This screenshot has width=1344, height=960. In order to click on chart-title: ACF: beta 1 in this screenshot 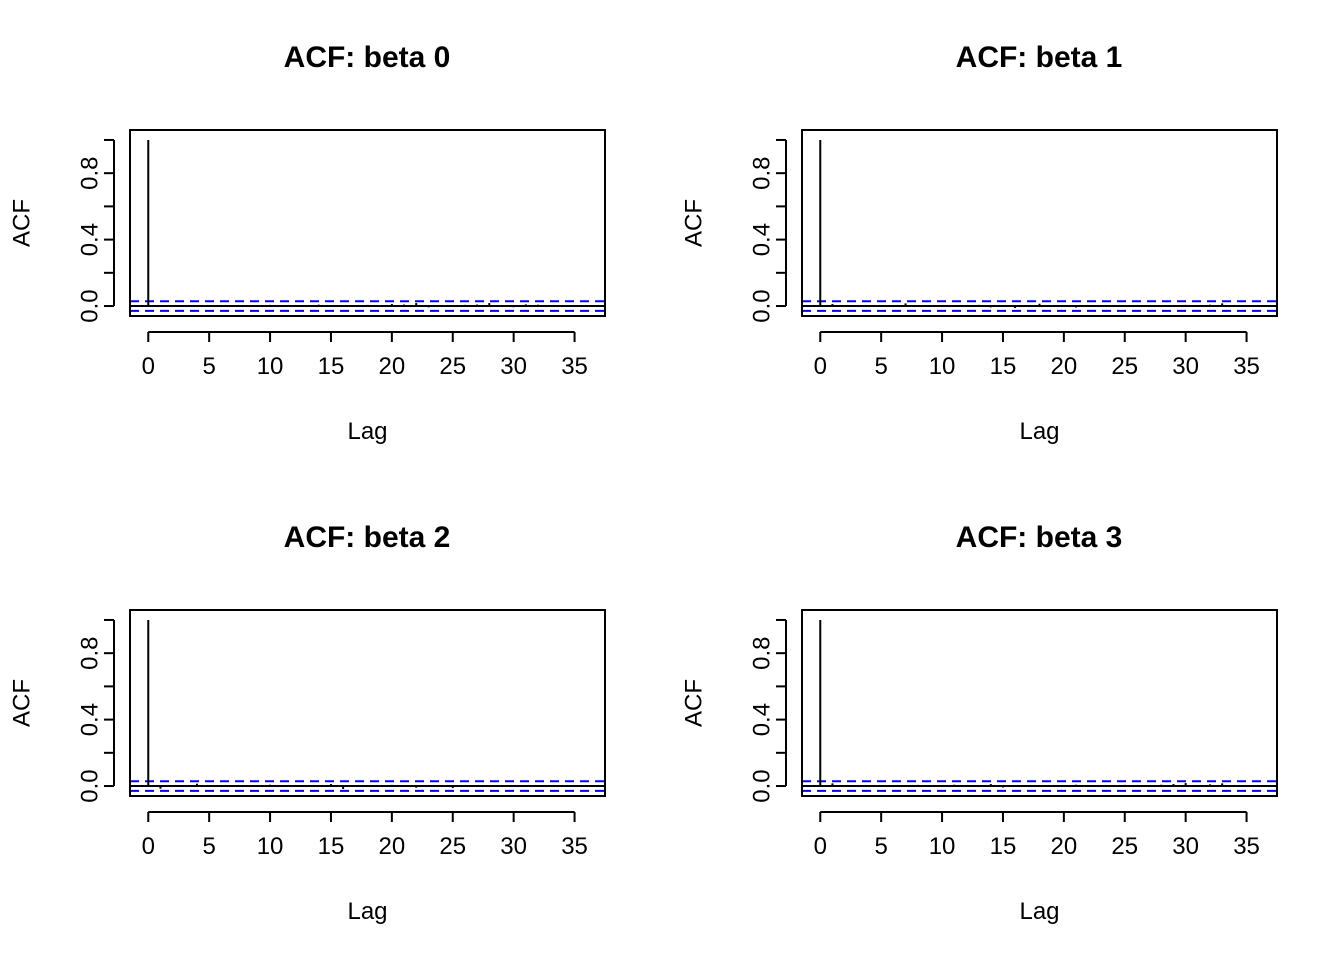, I will do `click(1039, 57)`.